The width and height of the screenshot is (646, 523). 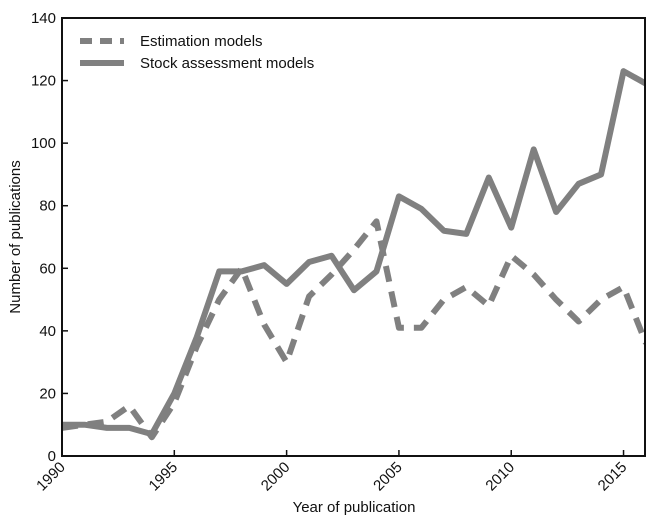 What do you see at coordinates (52, 456) in the screenshot?
I see `y-tick-label: 0` at bounding box center [52, 456].